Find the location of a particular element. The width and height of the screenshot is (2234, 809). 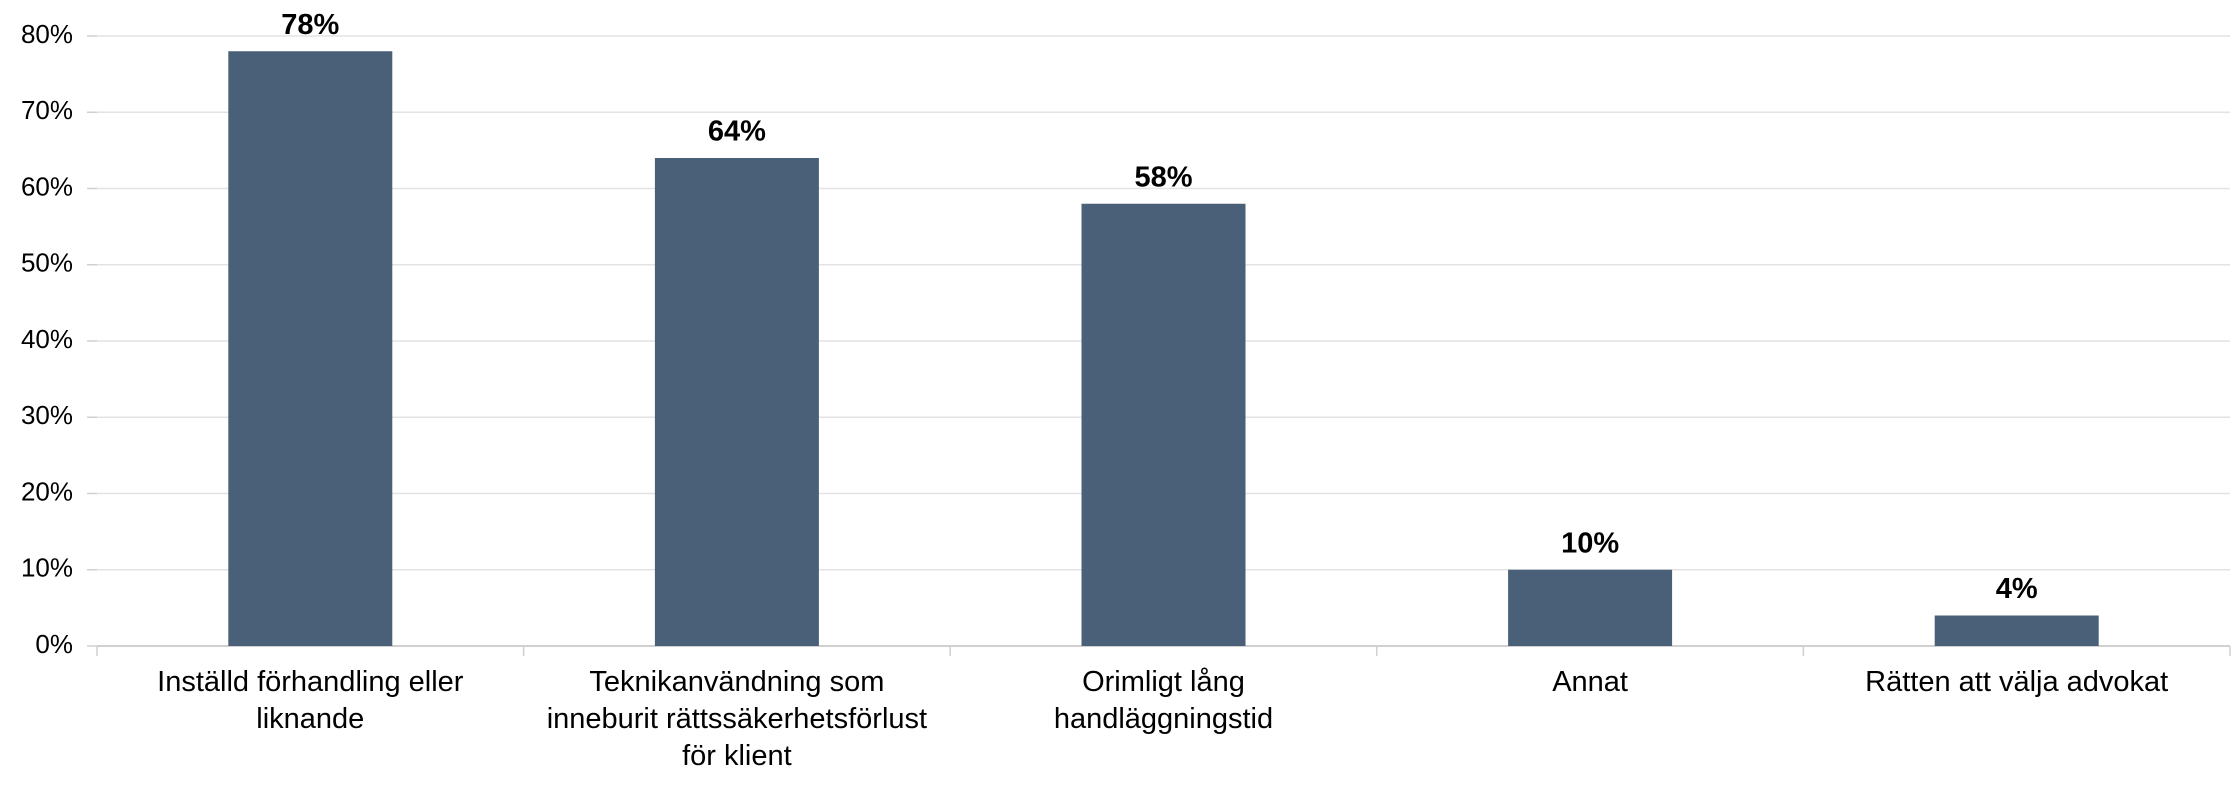

data-label: 10% is located at coordinates (1590, 543).